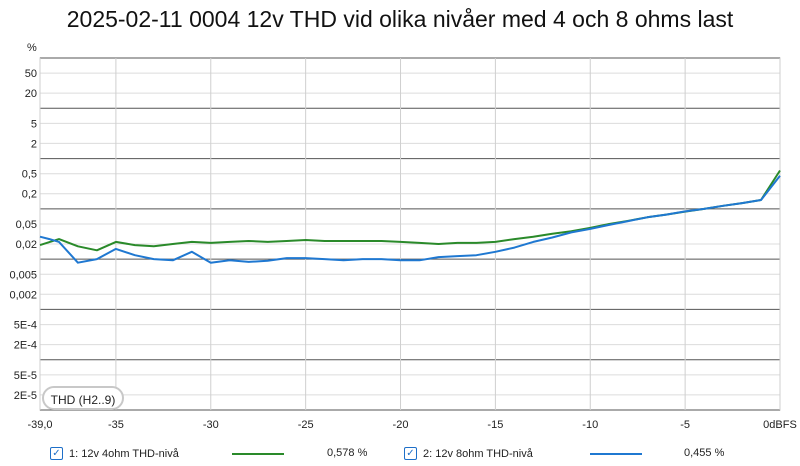  What do you see at coordinates (26, 225) in the screenshot?
I see `y-tick-label: 0,05` at bounding box center [26, 225].